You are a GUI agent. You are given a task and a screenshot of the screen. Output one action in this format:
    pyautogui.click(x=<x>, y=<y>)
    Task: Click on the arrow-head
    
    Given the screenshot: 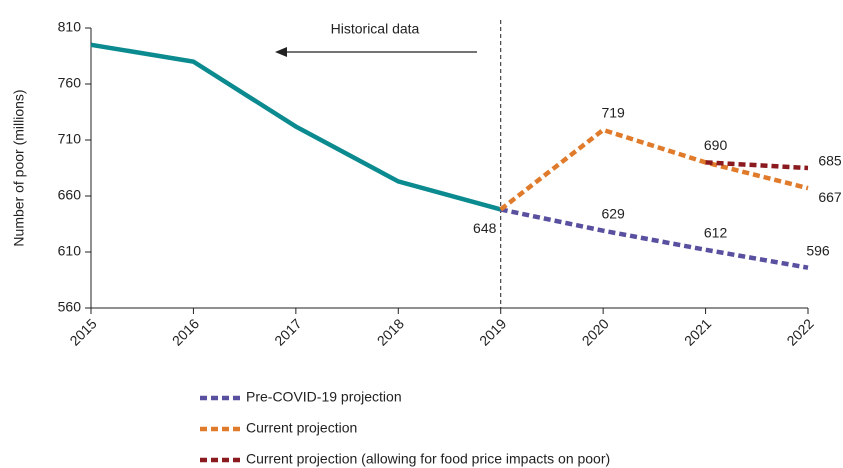 What is the action you would take?
    pyautogui.click(x=281, y=52)
    